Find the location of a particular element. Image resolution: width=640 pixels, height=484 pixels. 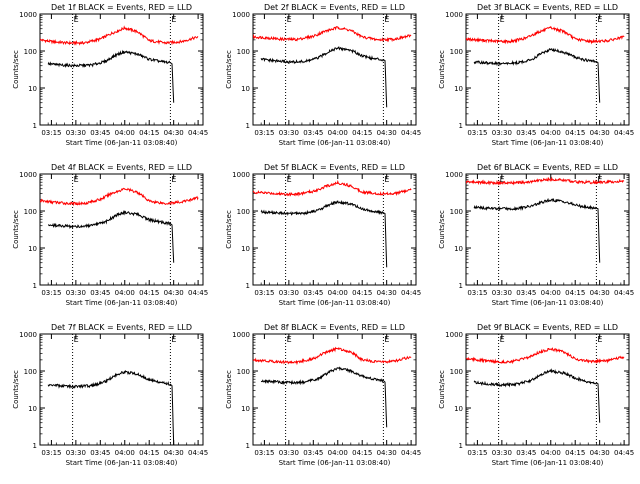

panel-title: Det 8f BLACK = Events, RED = LLD is located at coordinates (334, 327).